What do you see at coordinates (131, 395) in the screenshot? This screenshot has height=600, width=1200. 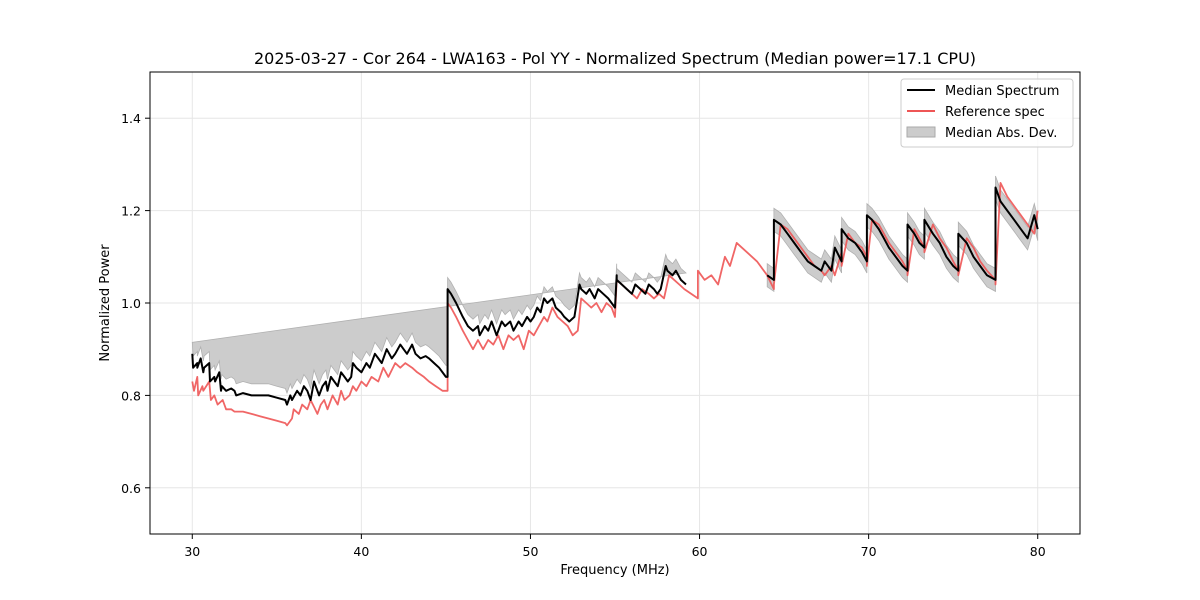 I see `y-tick-label: 0.8` at bounding box center [131, 395].